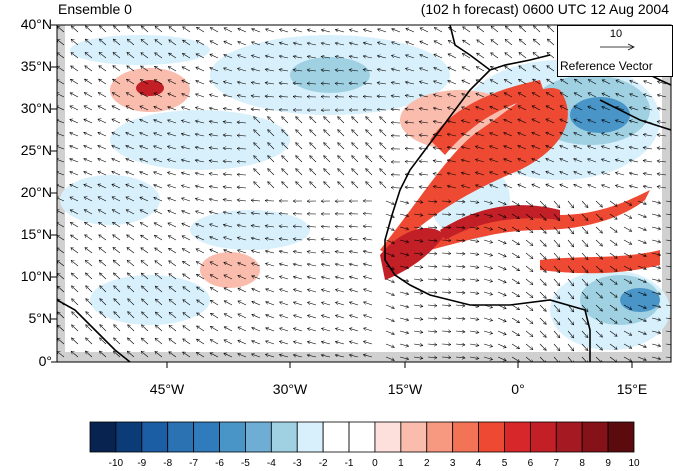 The width and height of the screenshot is (673, 471). What do you see at coordinates (452, 463) in the screenshot?
I see `colorbar-tick-label: 3` at bounding box center [452, 463].